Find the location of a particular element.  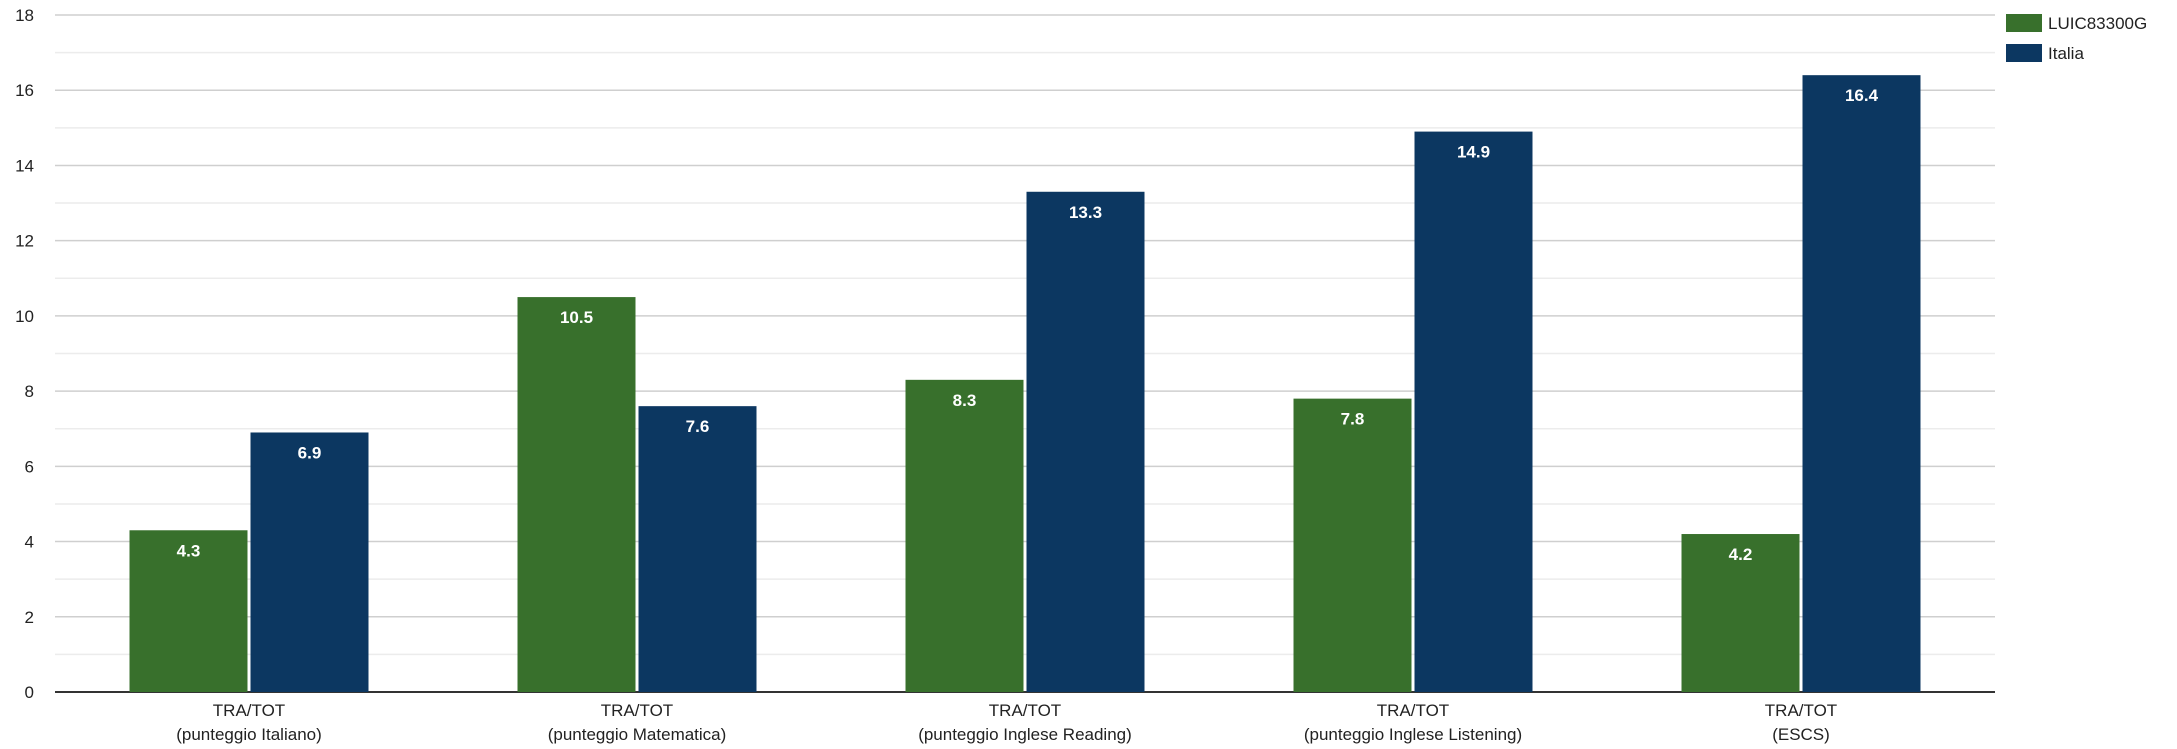

bar-value-label: 4.2 is located at coordinates (1741, 554).